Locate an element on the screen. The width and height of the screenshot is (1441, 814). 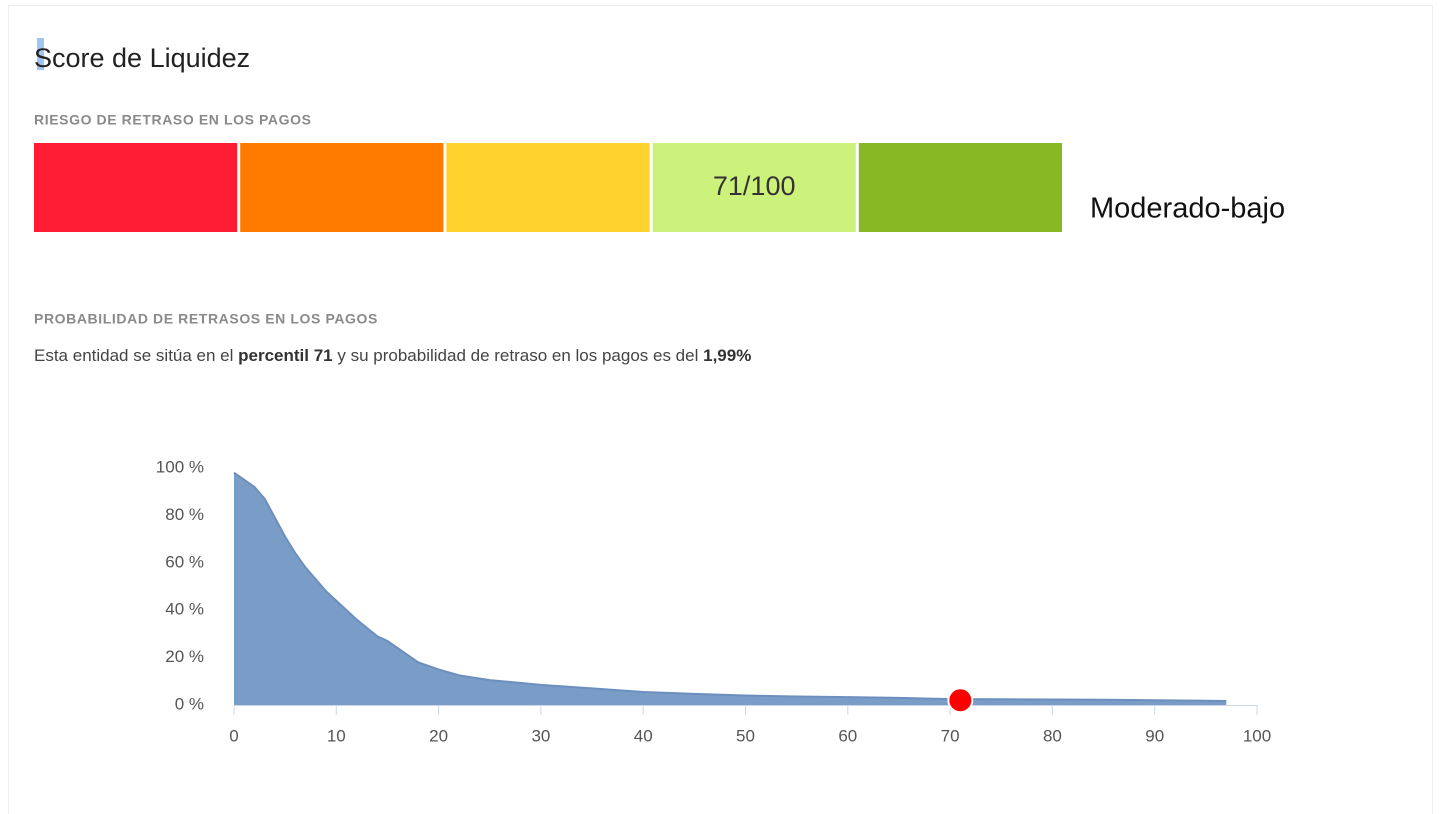
x-tick-label: 40 is located at coordinates (643, 735).